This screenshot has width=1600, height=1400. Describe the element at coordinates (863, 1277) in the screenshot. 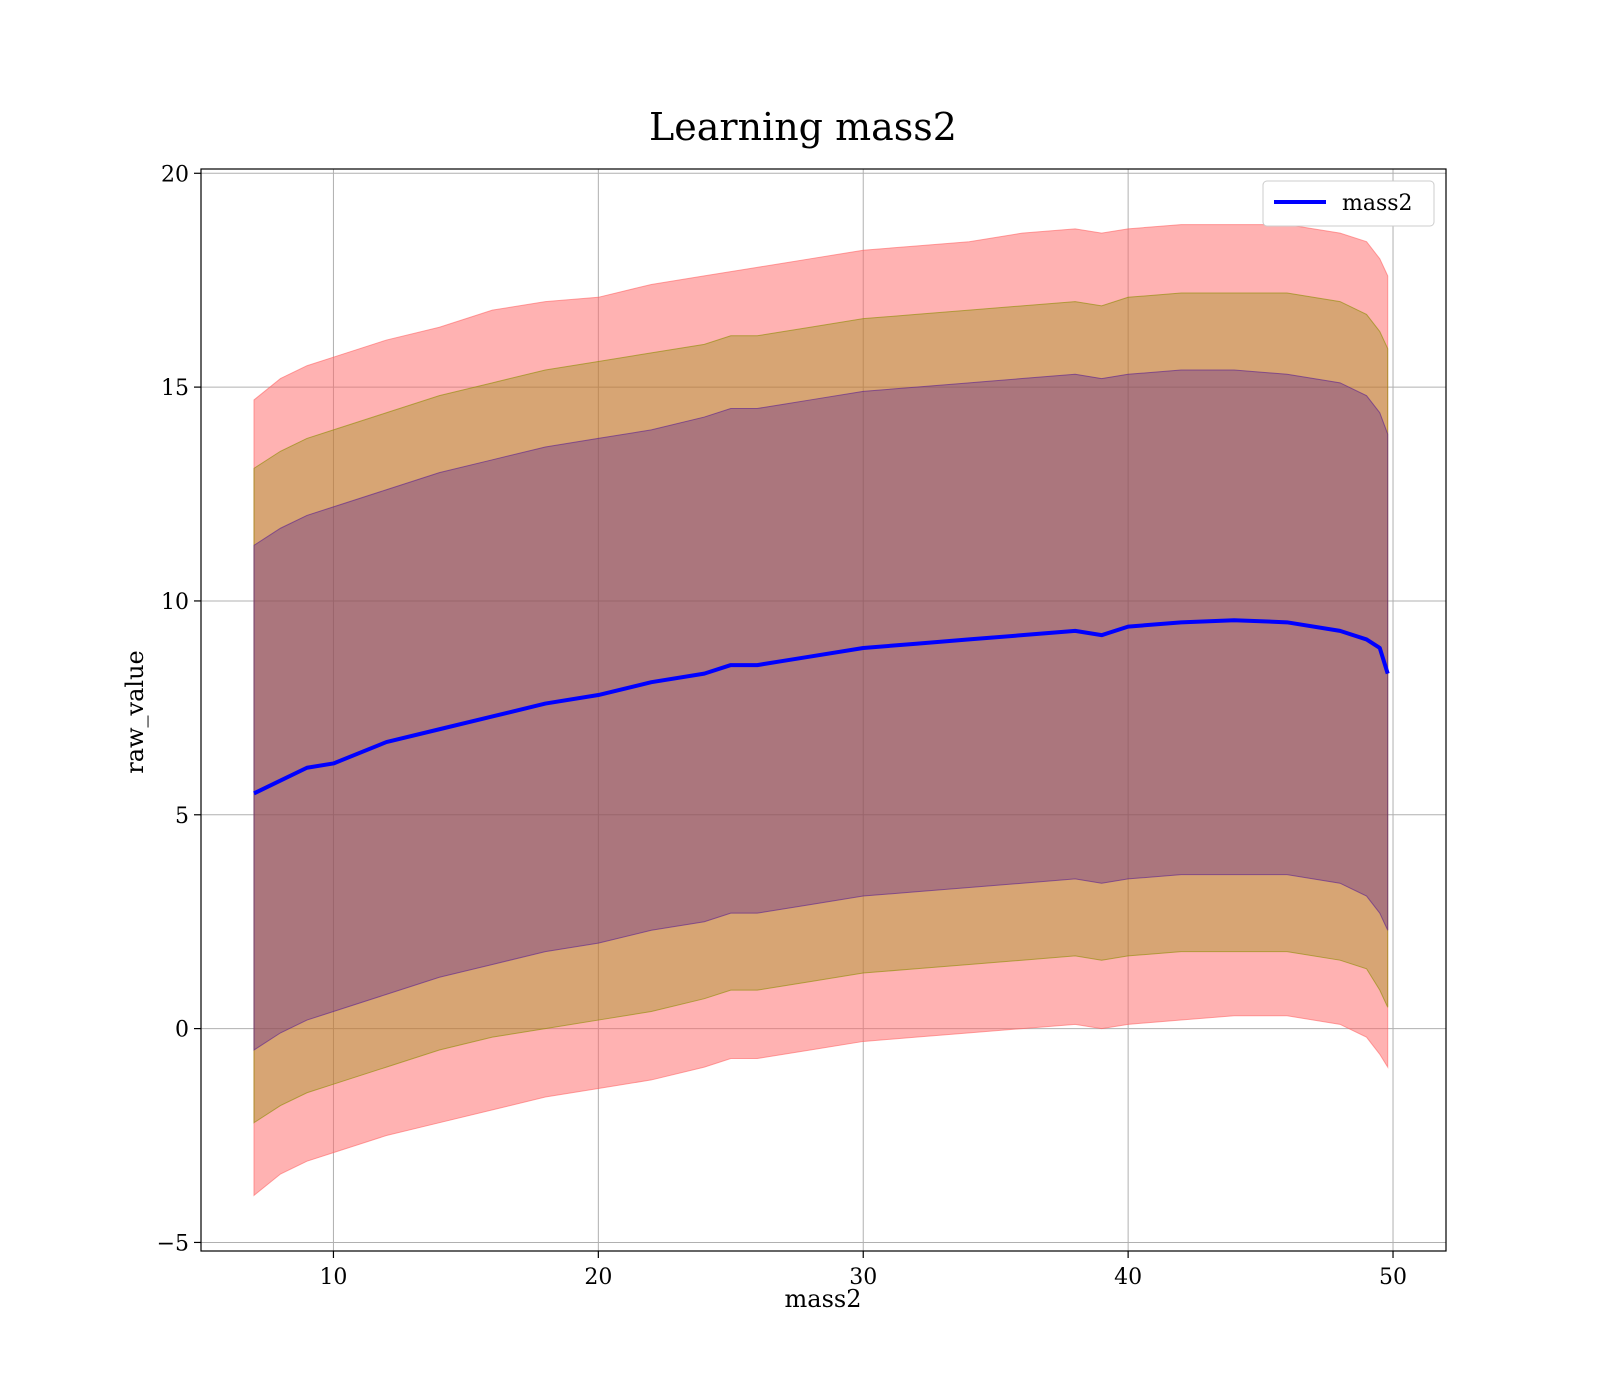

I see `x-tick-label-30: 30` at that location.